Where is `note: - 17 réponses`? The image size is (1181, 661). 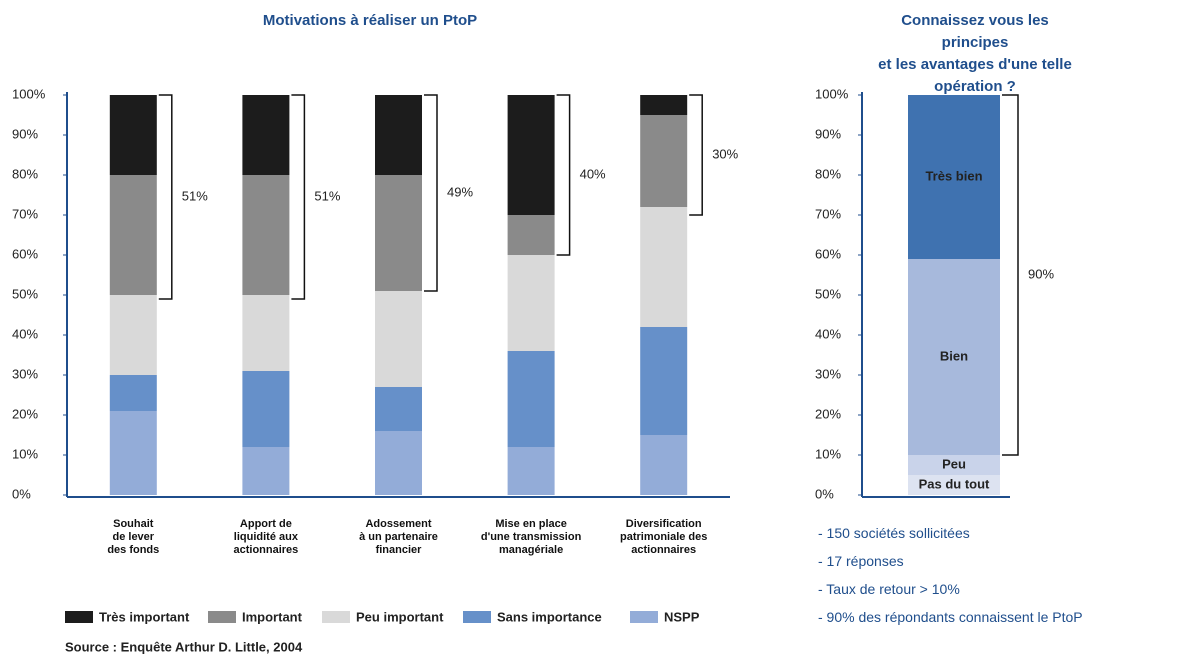 note: - 17 réponses is located at coordinates (861, 561).